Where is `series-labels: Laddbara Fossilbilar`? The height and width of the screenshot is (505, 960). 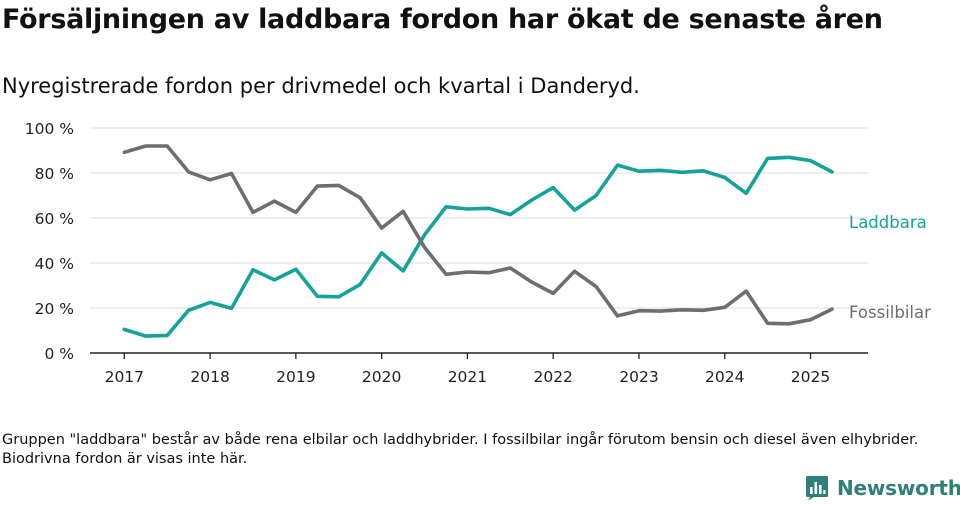 series-labels: Laddbara Fossilbilar is located at coordinates (890, 267).